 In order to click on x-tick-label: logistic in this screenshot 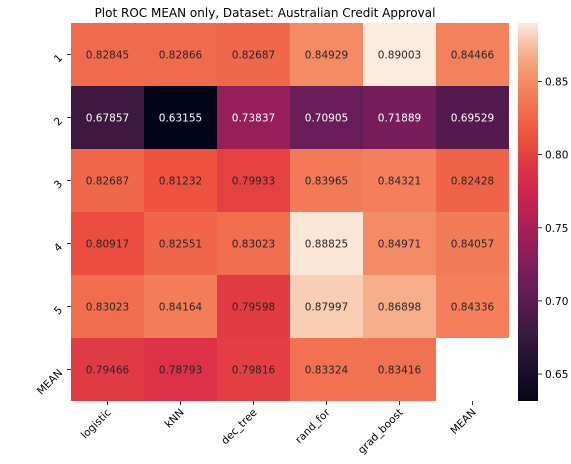, I will do `click(96, 423)`.